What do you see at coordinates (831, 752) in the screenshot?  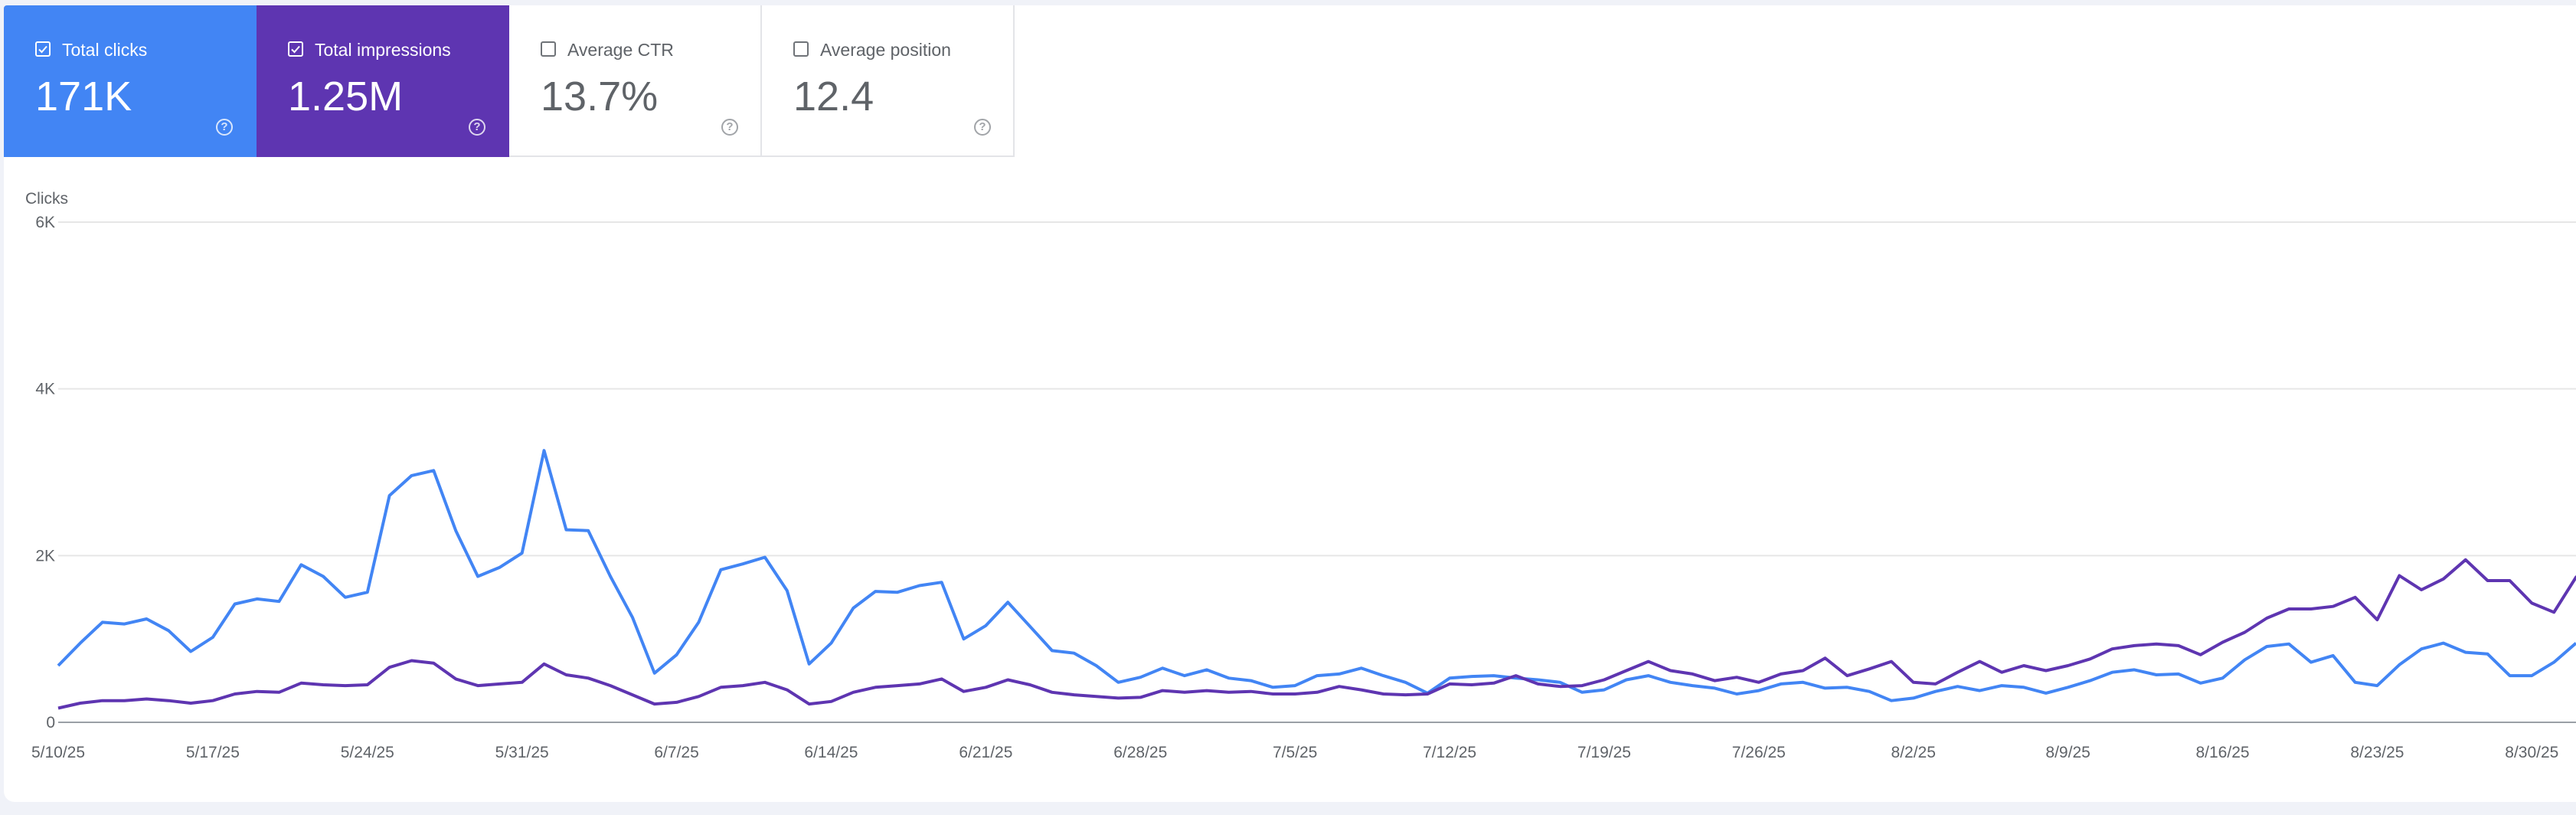 I see `x-tick-label: 6/14/25` at bounding box center [831, 752].